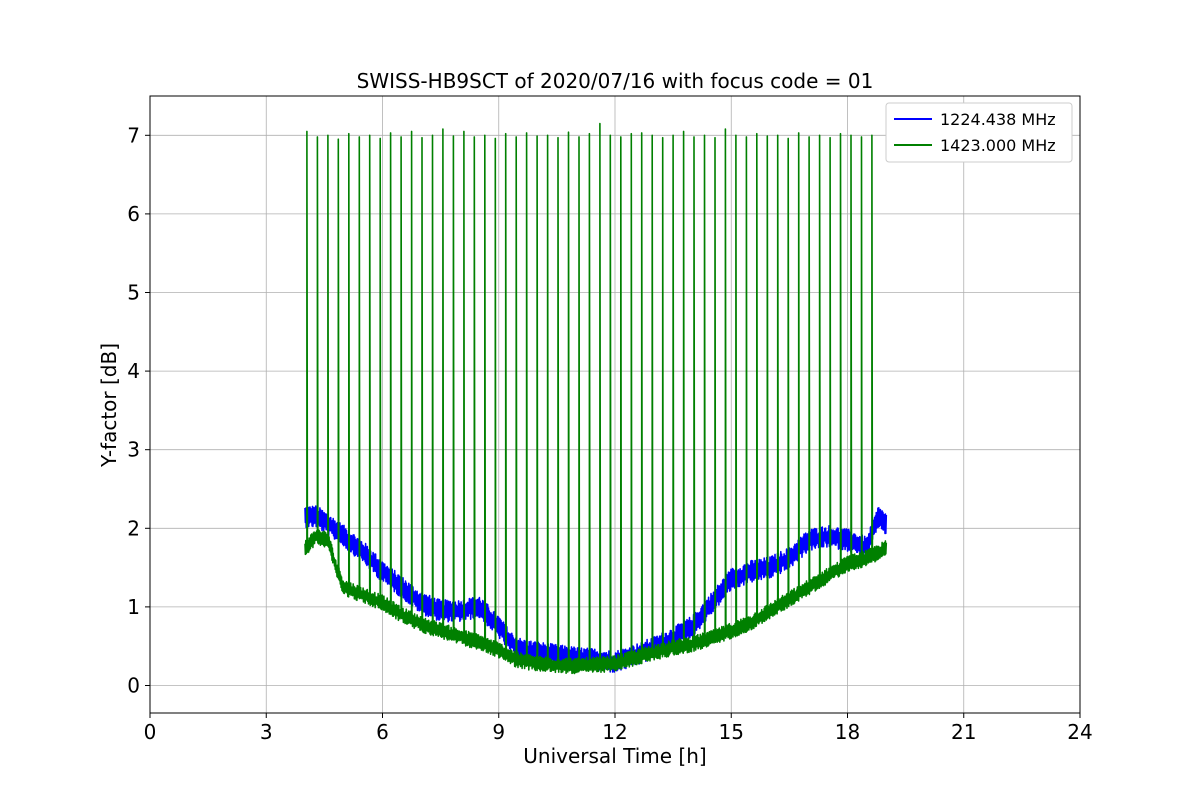 The image size is (1200, 800). I want to click on y-tick-label: 2, so click(133, 528).